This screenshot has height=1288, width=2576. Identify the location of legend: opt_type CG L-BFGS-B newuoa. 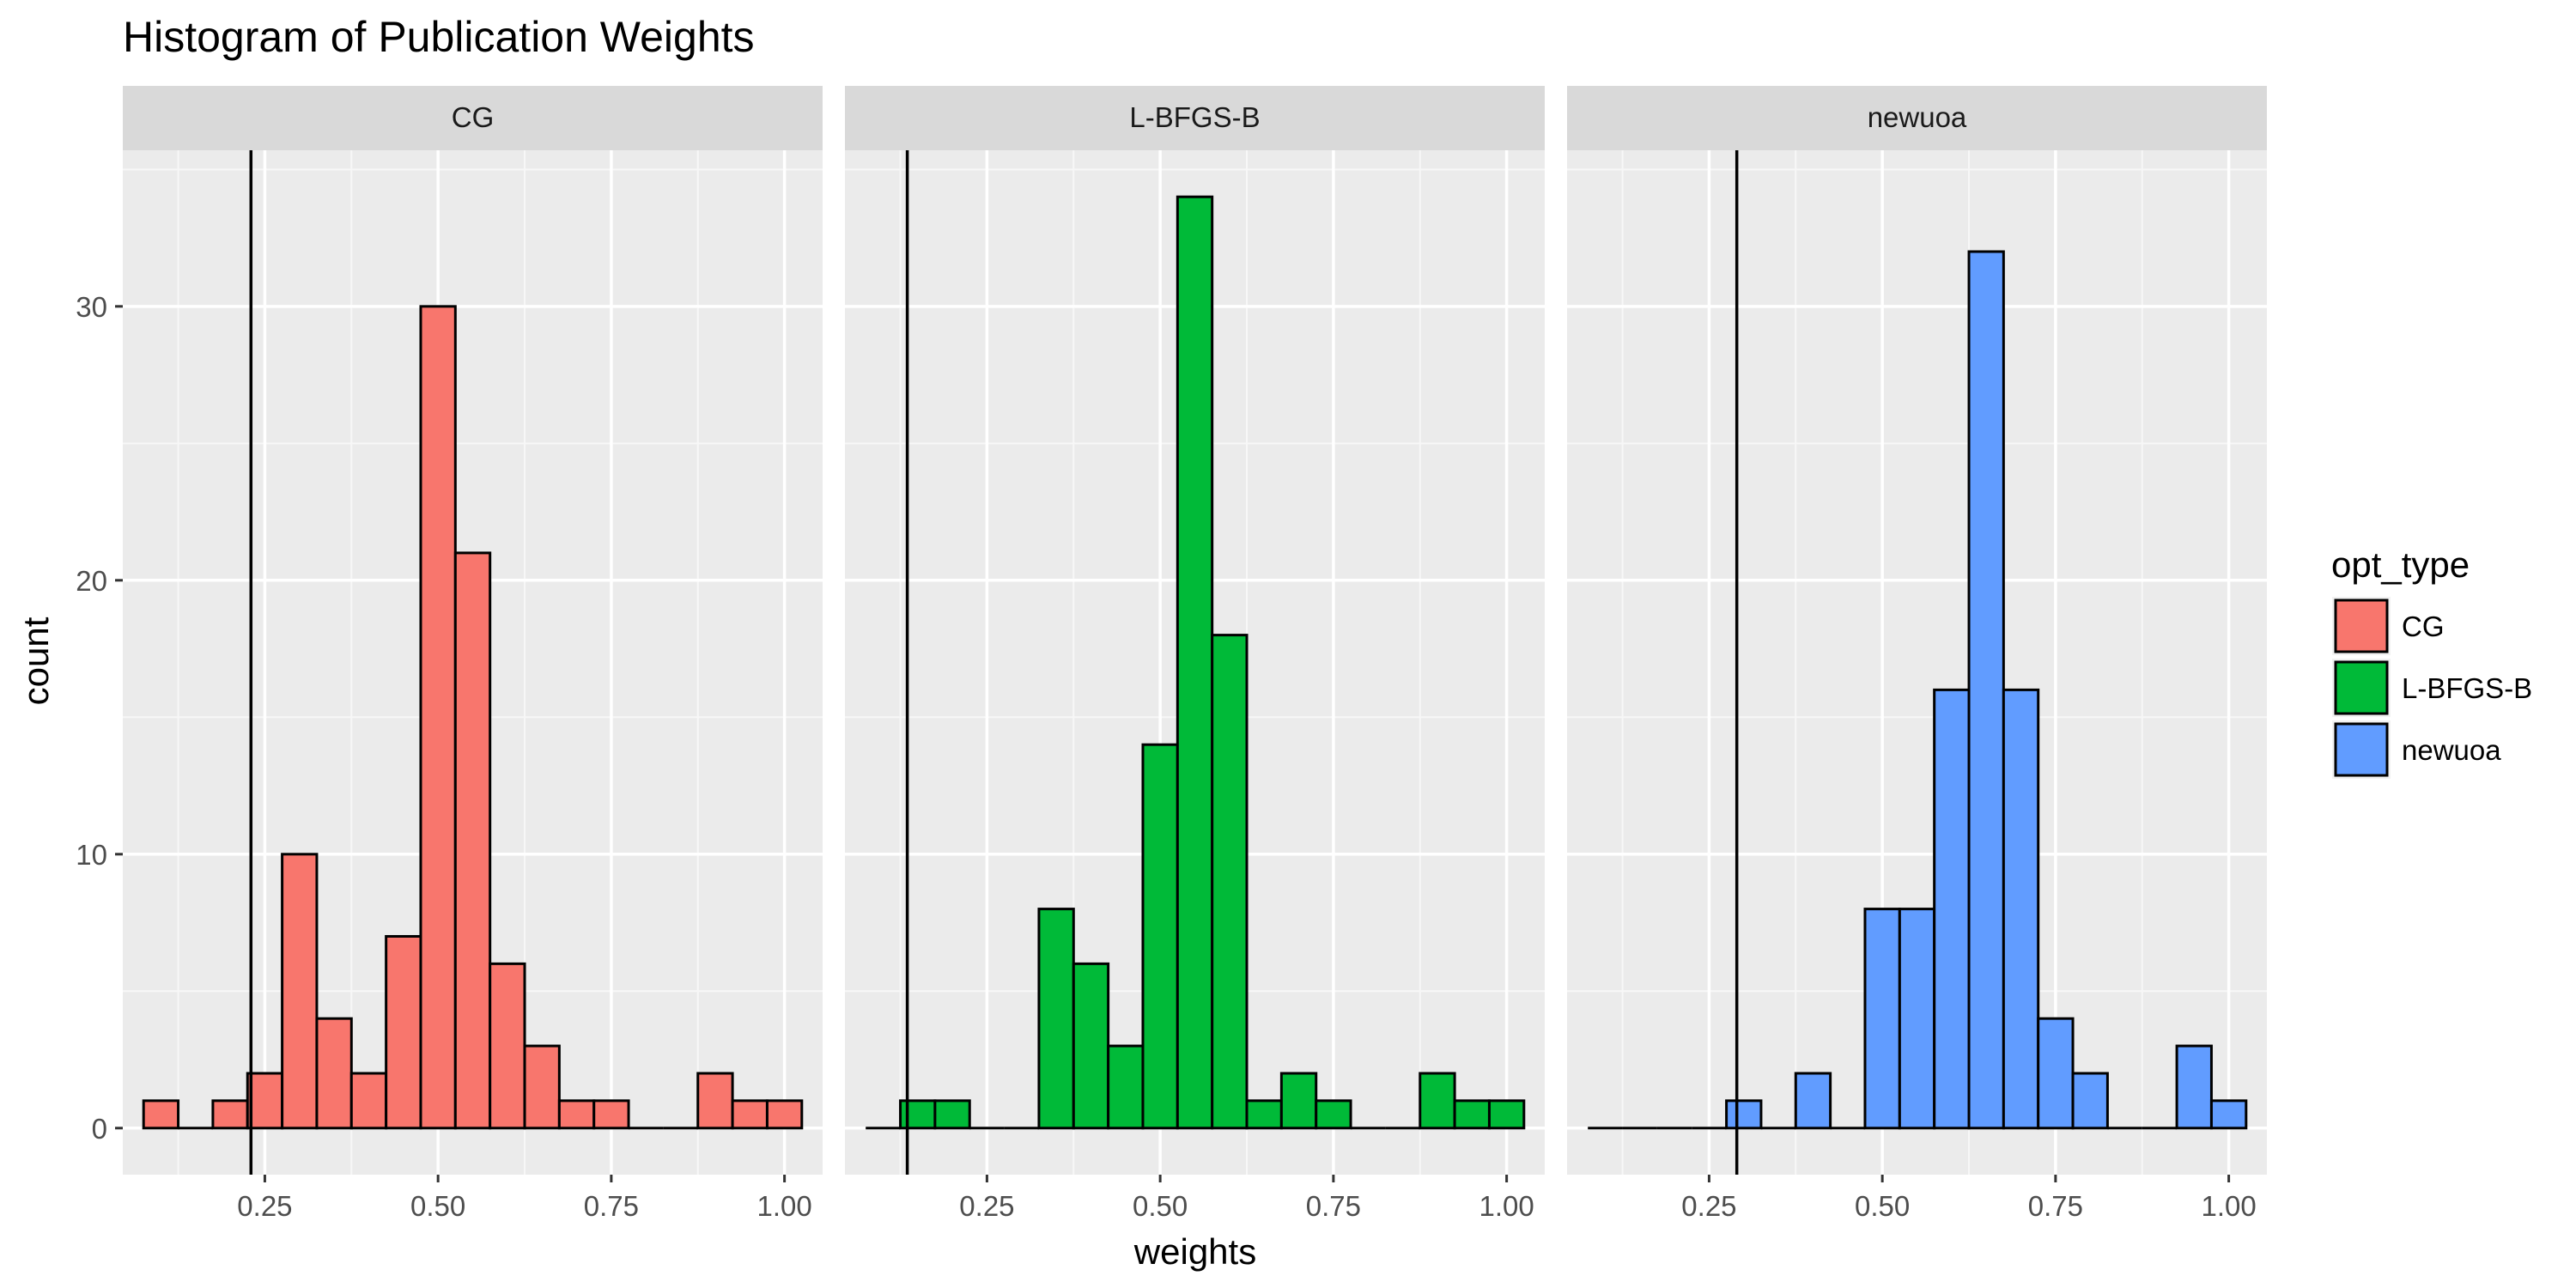
(2431, 662).